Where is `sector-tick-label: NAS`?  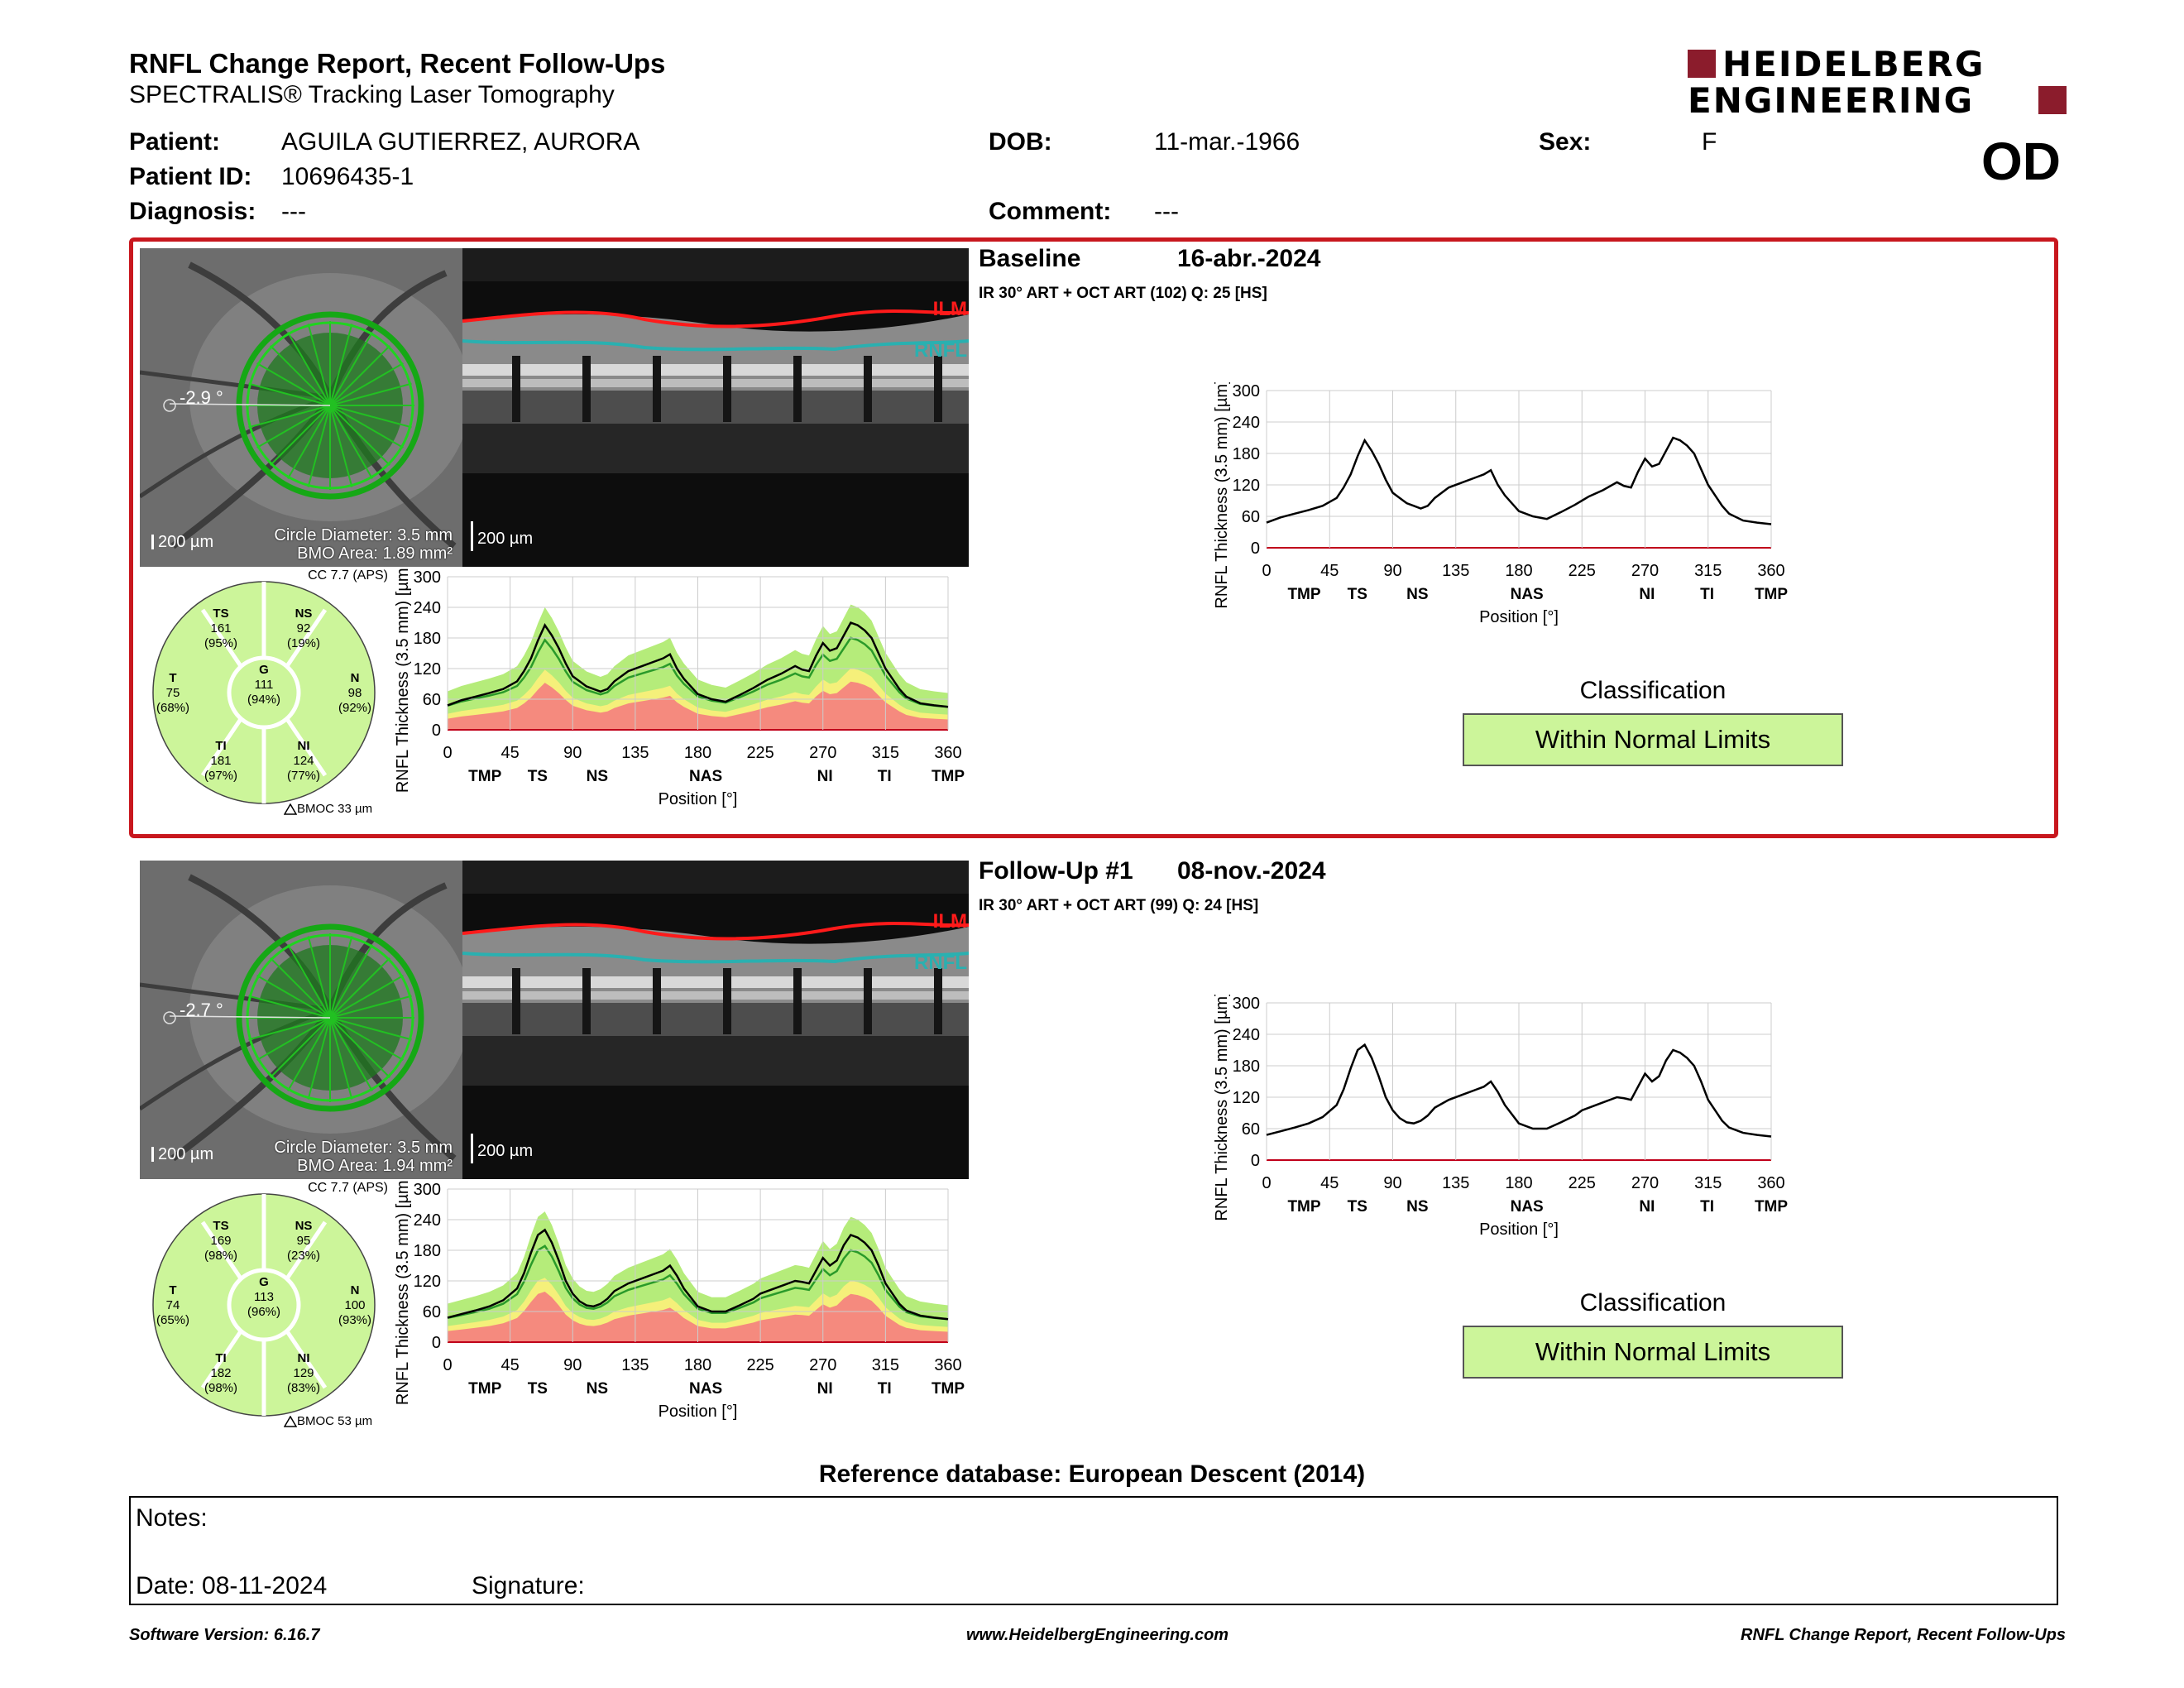 sector-tick-label: NAS is located at coordinates (1527, 1207).